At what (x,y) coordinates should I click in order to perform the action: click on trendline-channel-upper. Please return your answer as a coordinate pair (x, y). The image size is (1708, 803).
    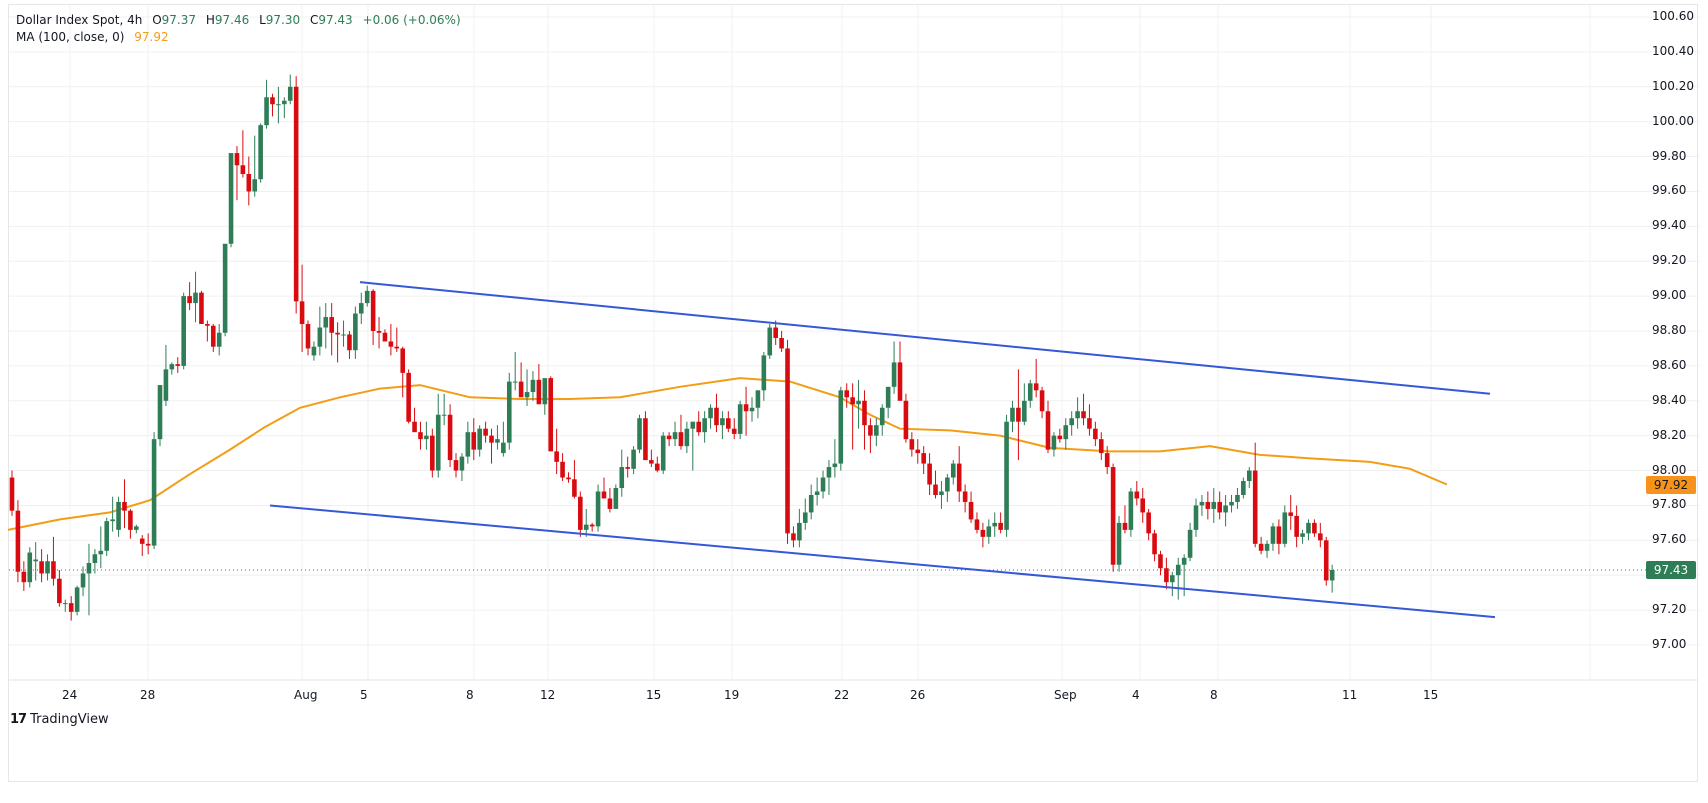
    Looking at the image, I should click on (925, 338).